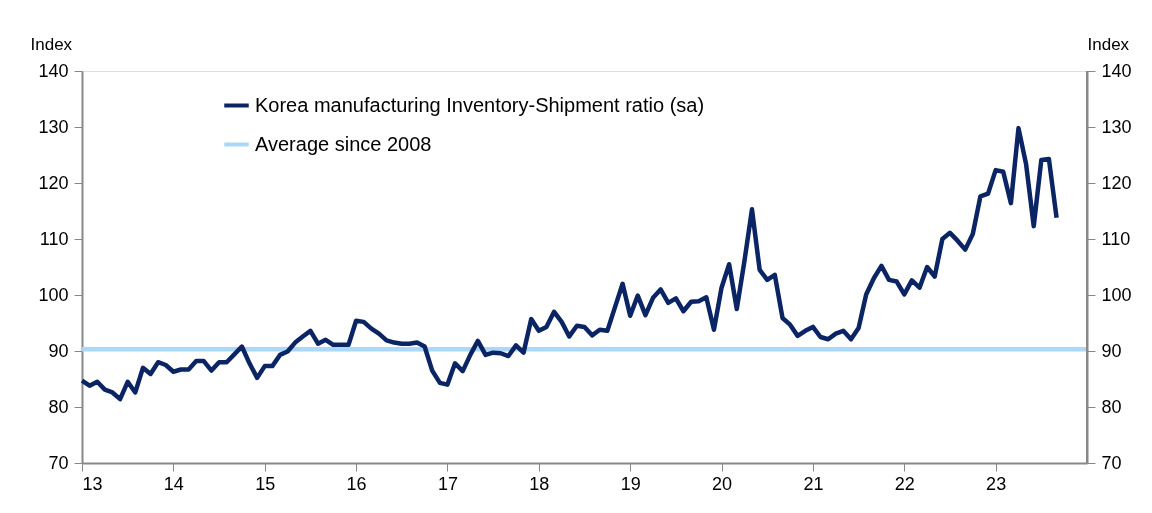 The height and width of the screenshot is (513, 1152). I want to click on x-tick-label: 16, so click(356, 483).